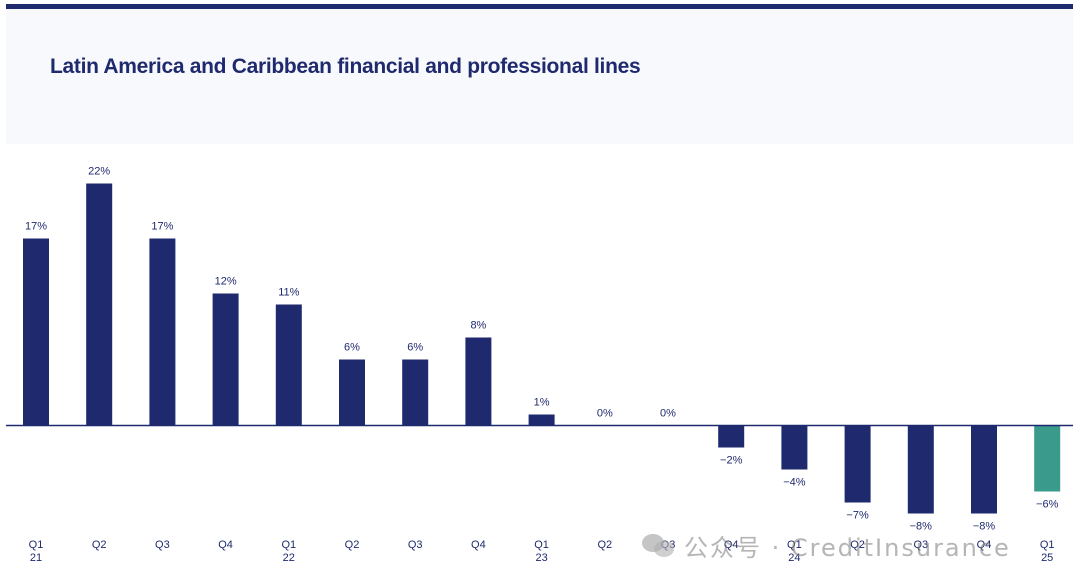 Image resolution: width=1080 pixels, height=588 pixels. What do you see at coordinates (794, 558) in the screenshot?
I see `x-tick-year-label: 24` at bounding box center [794, 558].